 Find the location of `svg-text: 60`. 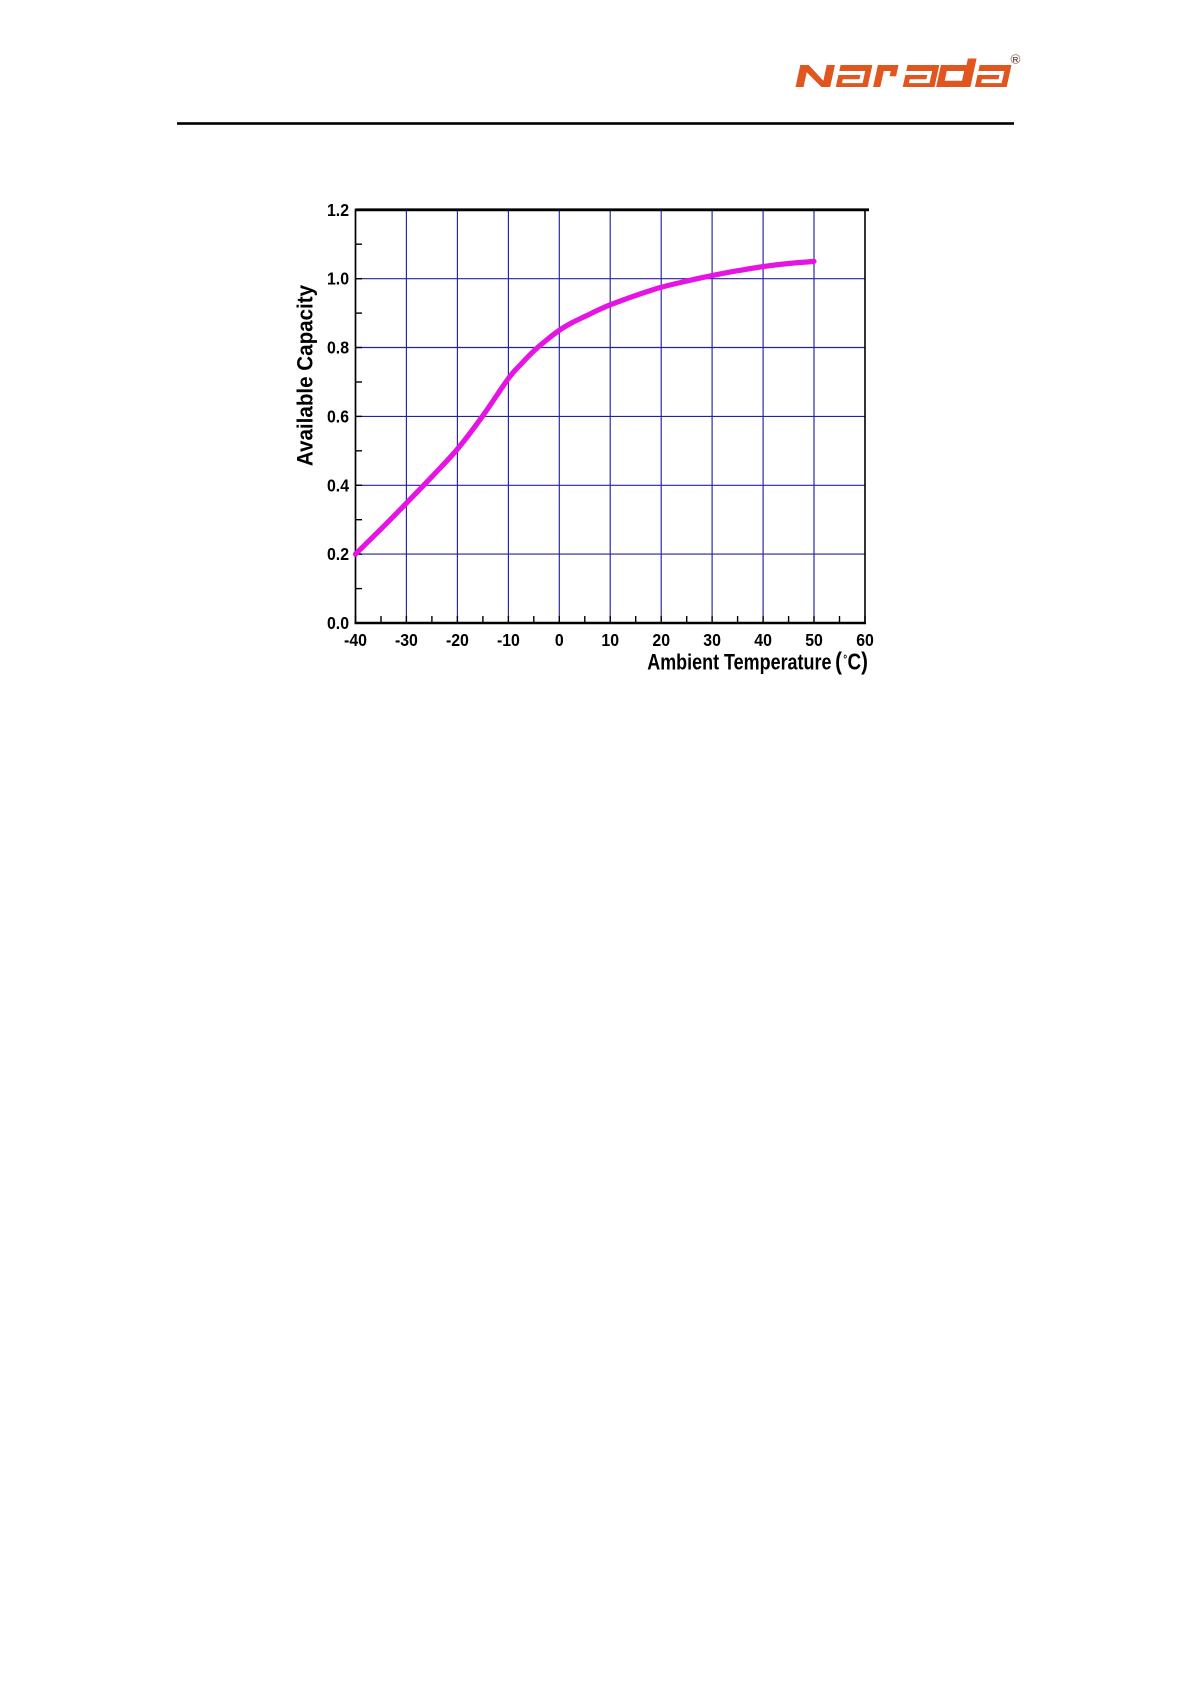

svg-text: 60 is located at coordinates (865, 640).